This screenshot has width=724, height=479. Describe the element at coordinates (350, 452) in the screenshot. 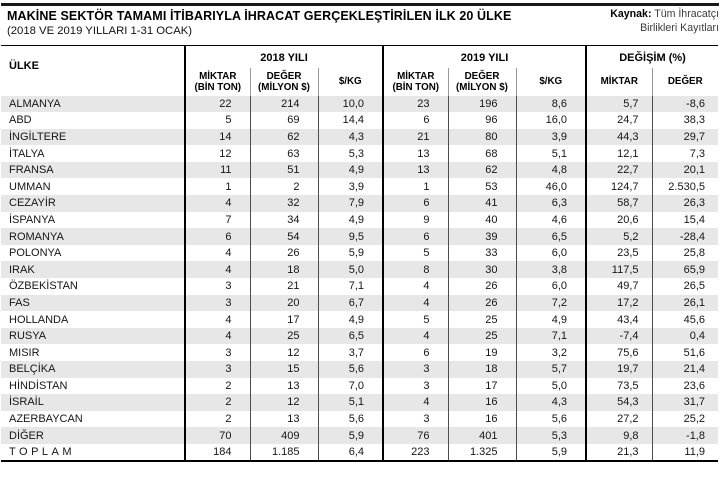

I see `value-cell: 6,4` at that location.